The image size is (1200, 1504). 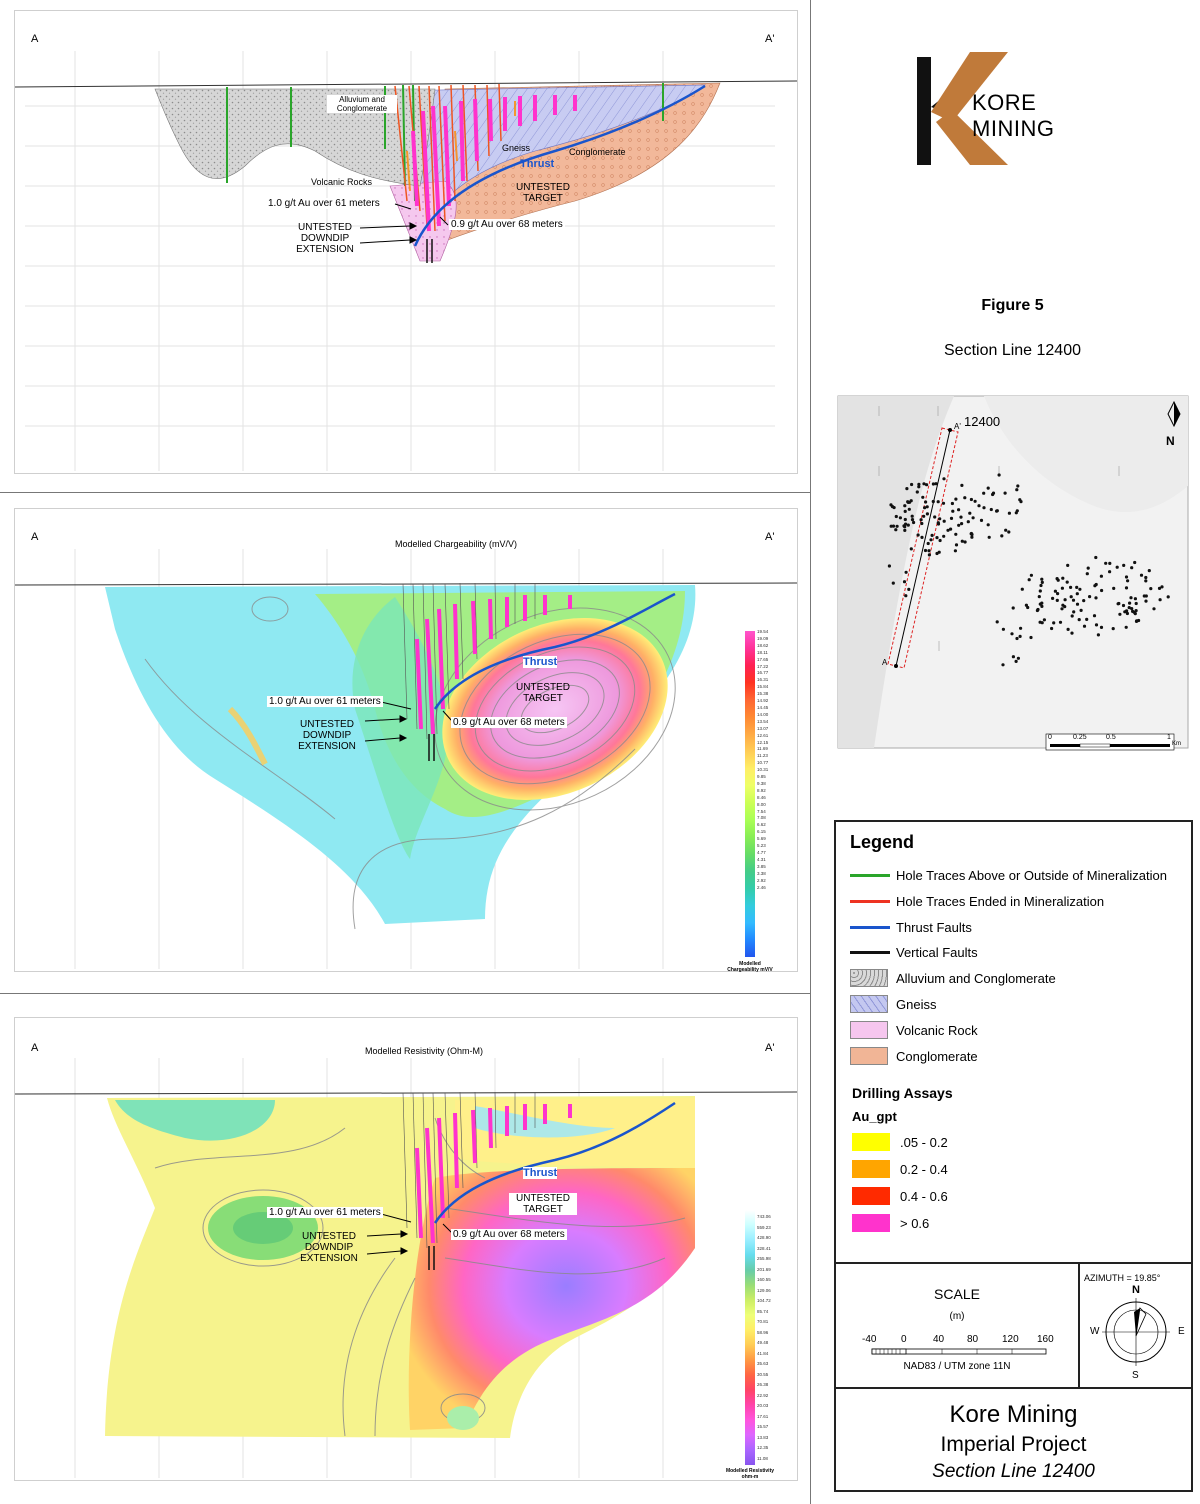 What do you see at coordinates (763, 735) in the screenshot?
I see `colorbar-tick-label: 12.61` at bounding box center [763, 735].